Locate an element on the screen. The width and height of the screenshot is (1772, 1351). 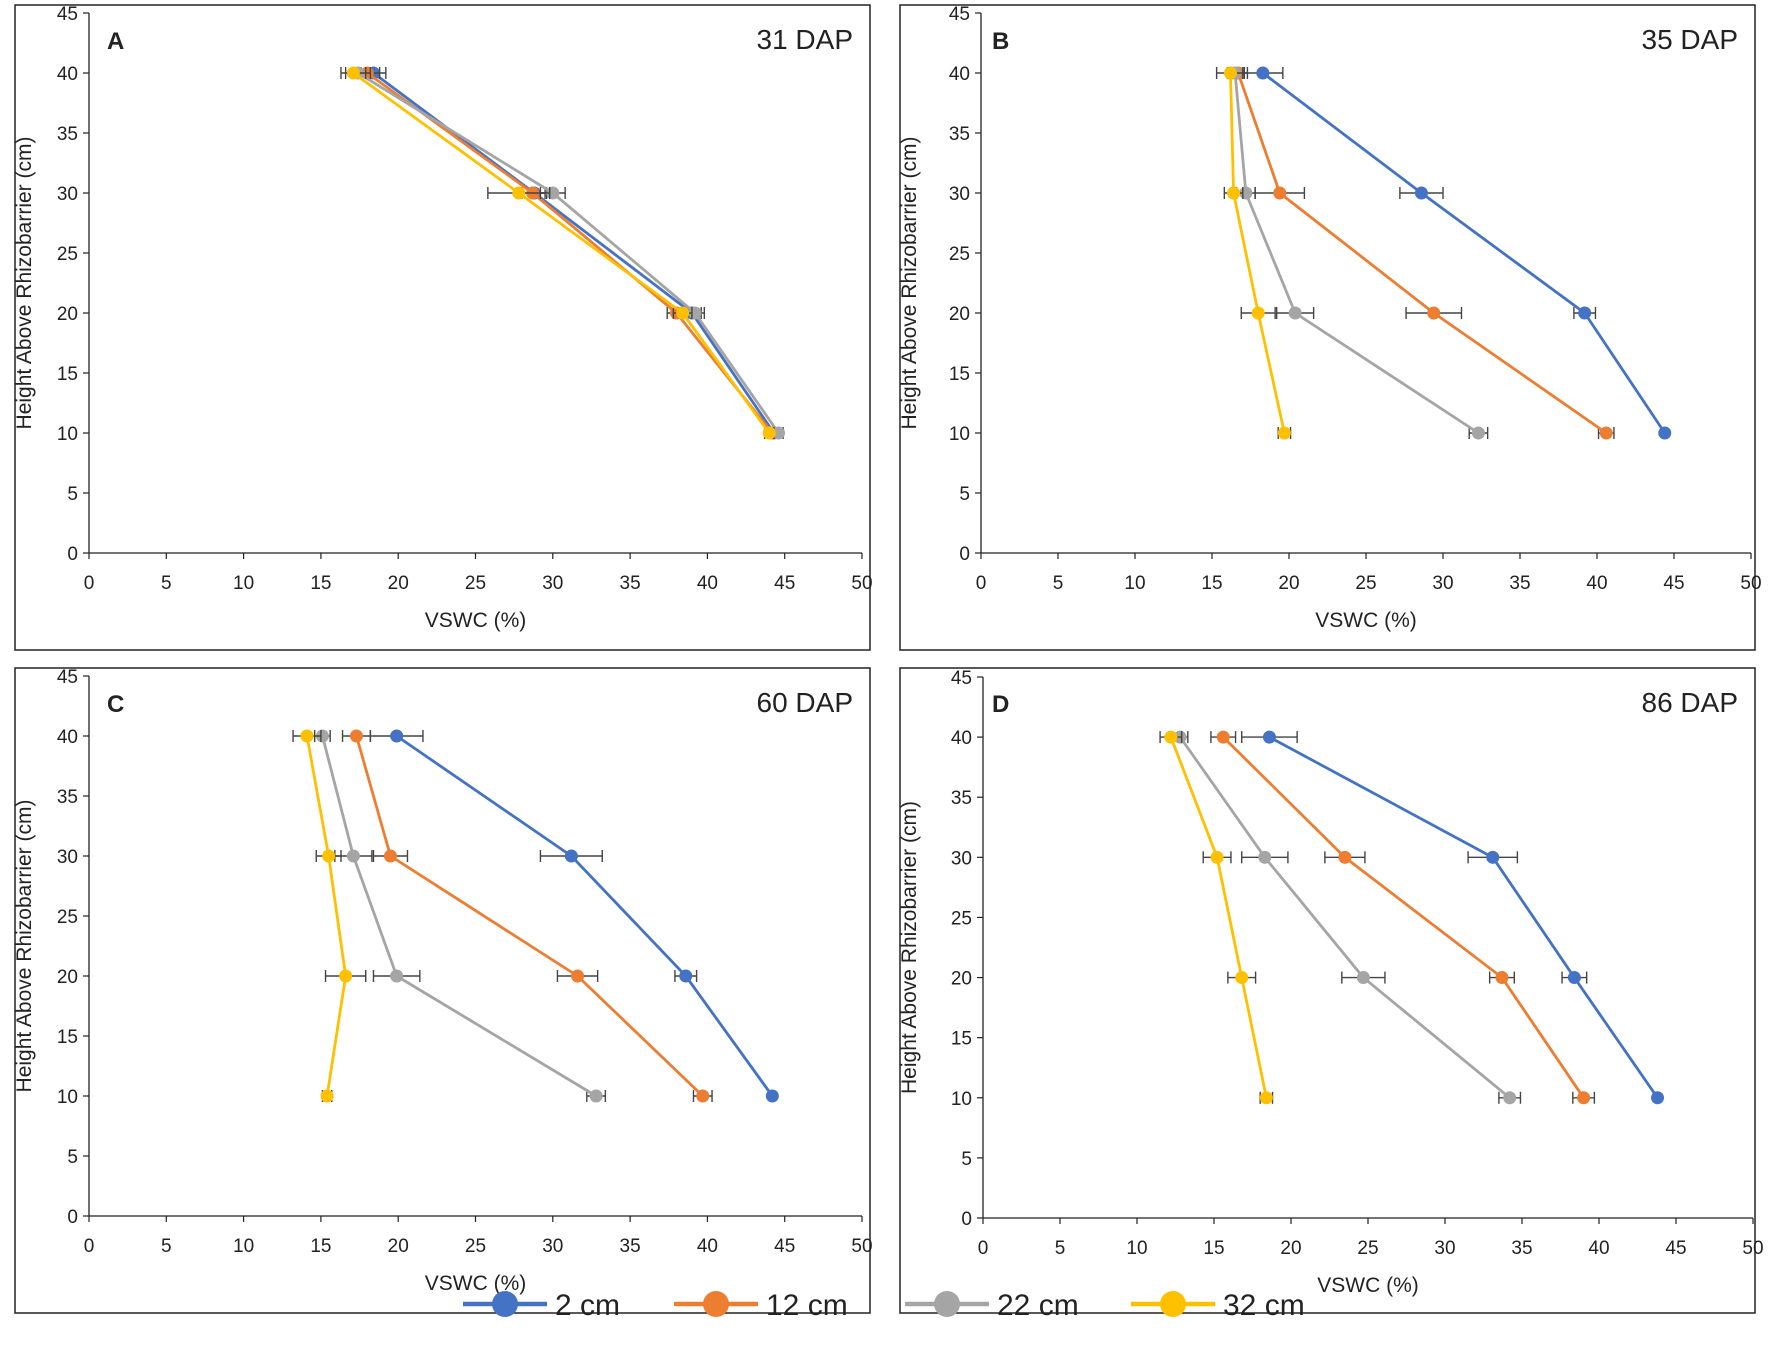
legend-item-2-cm: 2 cm is located at coordinates (541, 1305).